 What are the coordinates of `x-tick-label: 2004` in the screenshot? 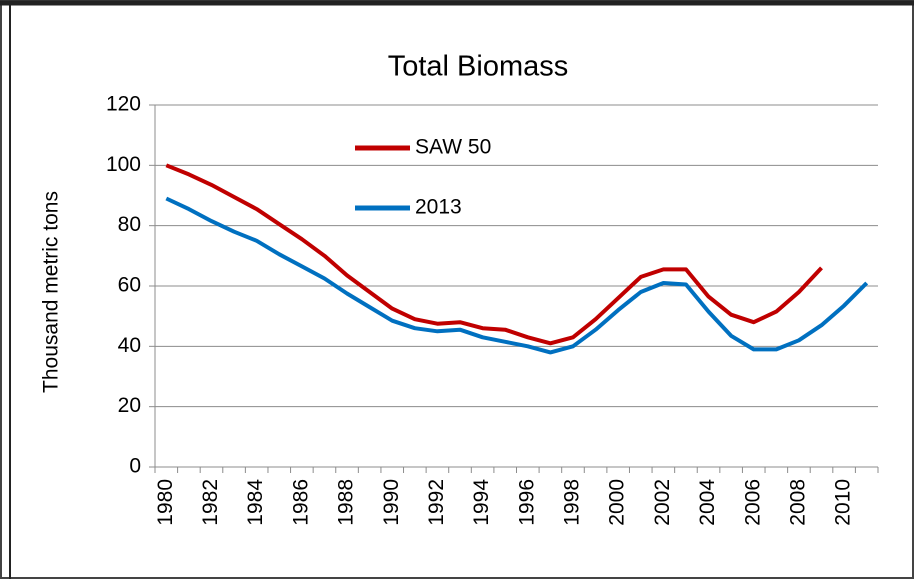 It's located at (707, 502).